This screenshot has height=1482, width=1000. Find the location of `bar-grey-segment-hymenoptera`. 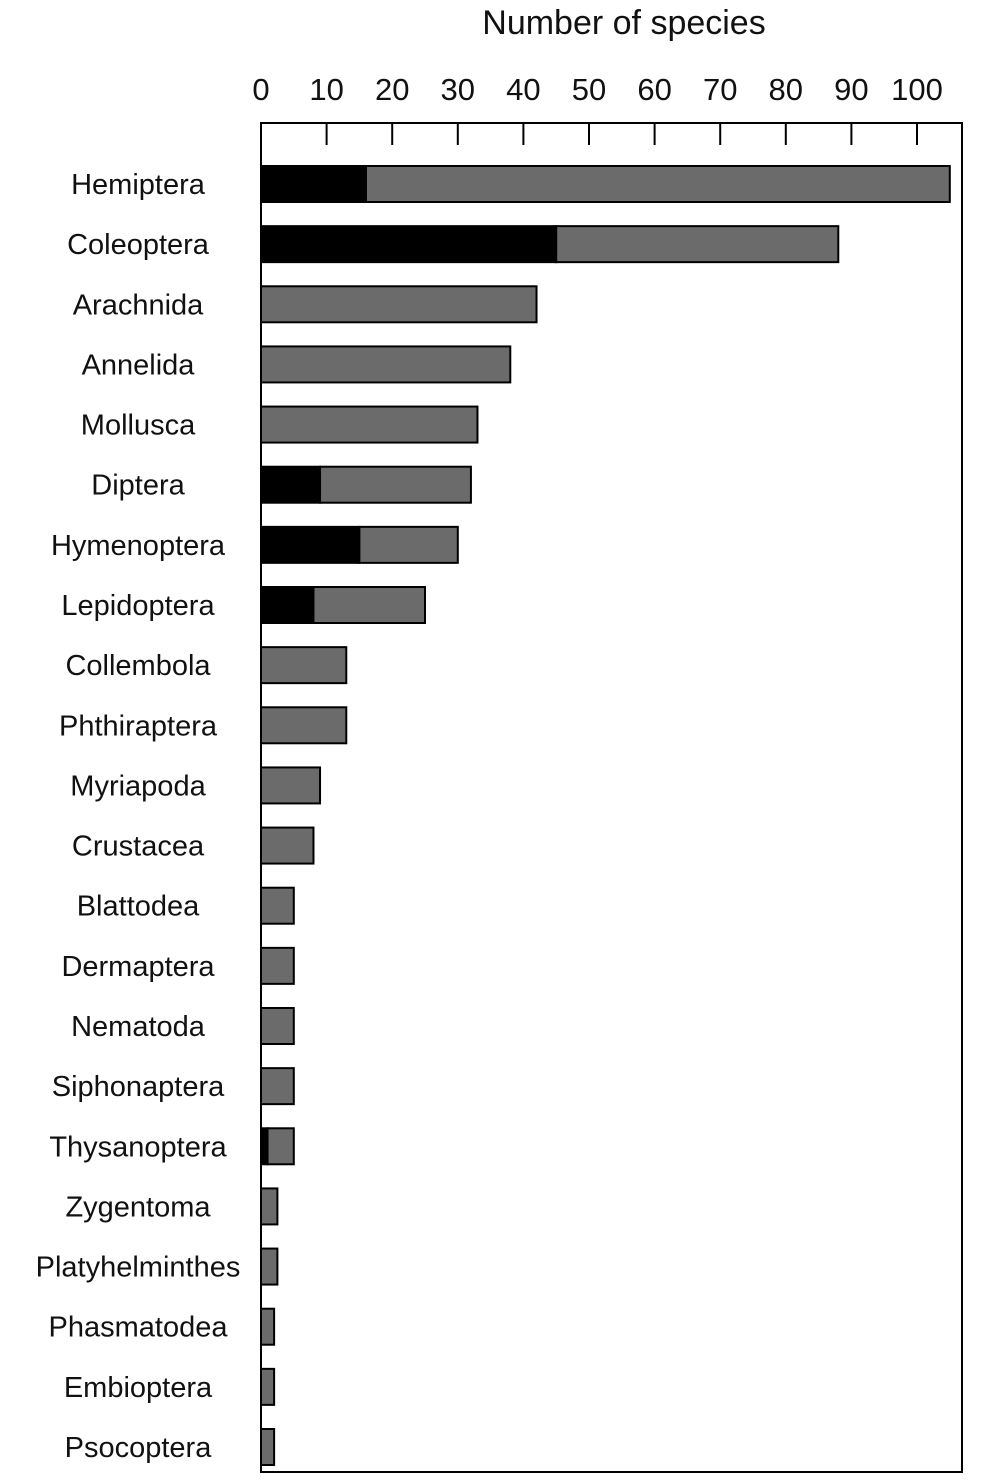

bar-grey-segment-hymenoptera is located at coordinates (408, 544).